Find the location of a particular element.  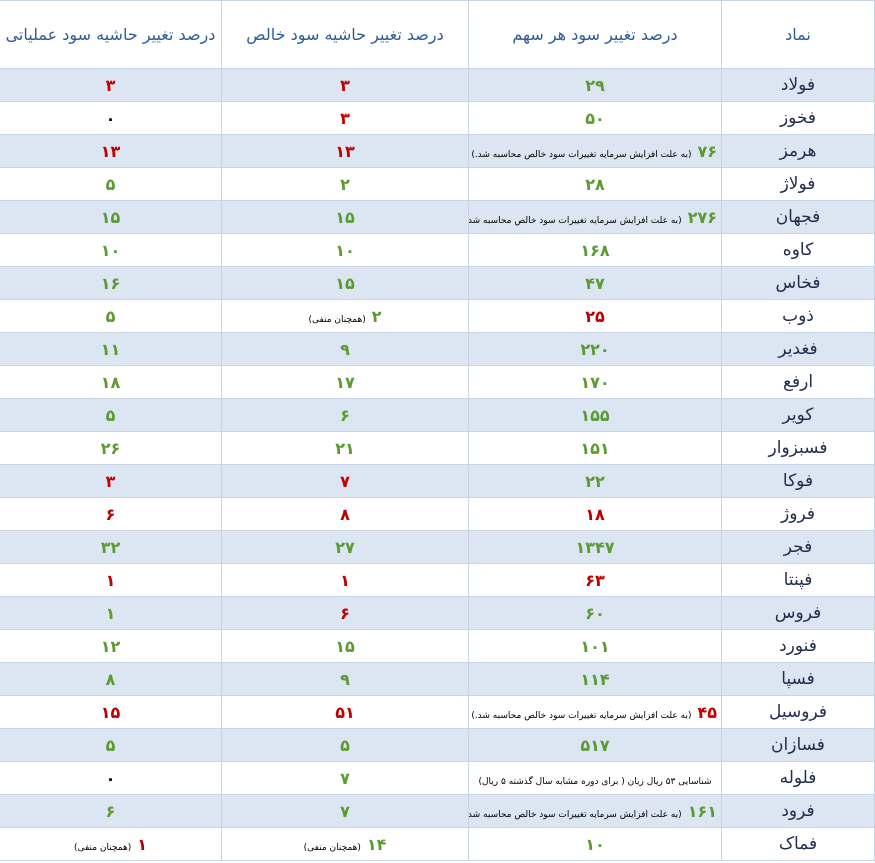

table-row: فوکا ۲۲ ۷ ۳ is located at coordinates (437, 481).